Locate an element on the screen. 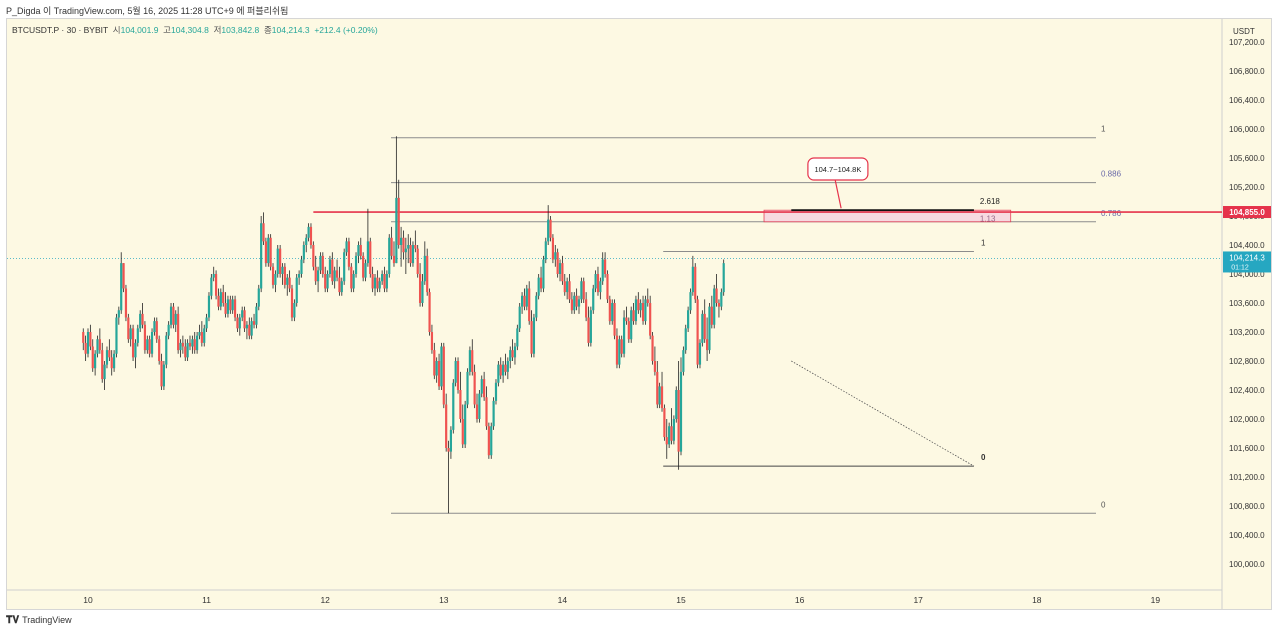 This screenshot has height=634, width=1280. change-value: +212.4 (+0.20%) is located at coordinates (346, 30).